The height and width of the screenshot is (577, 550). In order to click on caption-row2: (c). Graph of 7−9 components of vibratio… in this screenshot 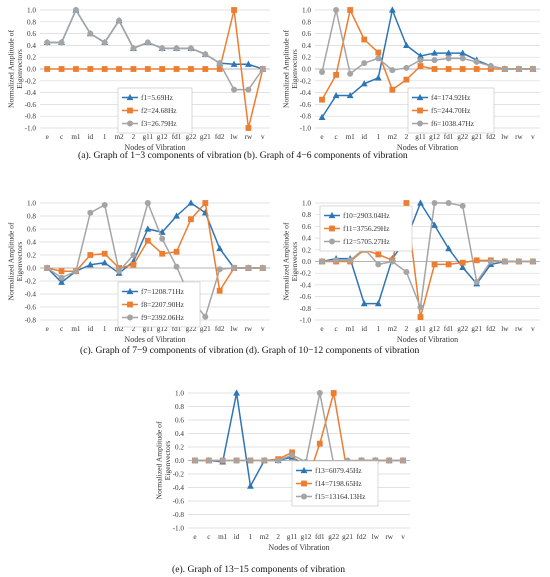, I will do `click(250, 350)`.